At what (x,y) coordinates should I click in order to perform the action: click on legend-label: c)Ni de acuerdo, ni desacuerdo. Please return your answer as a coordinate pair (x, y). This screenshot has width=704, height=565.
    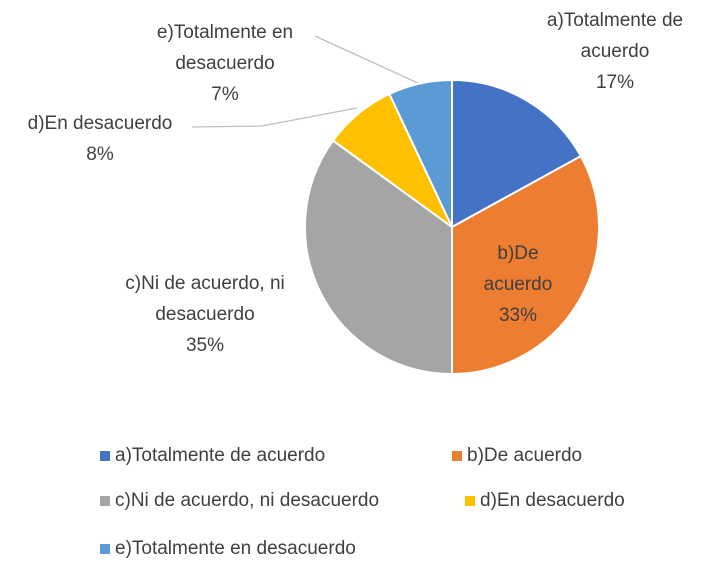
    Looking at the image, I should click on (247, 500).